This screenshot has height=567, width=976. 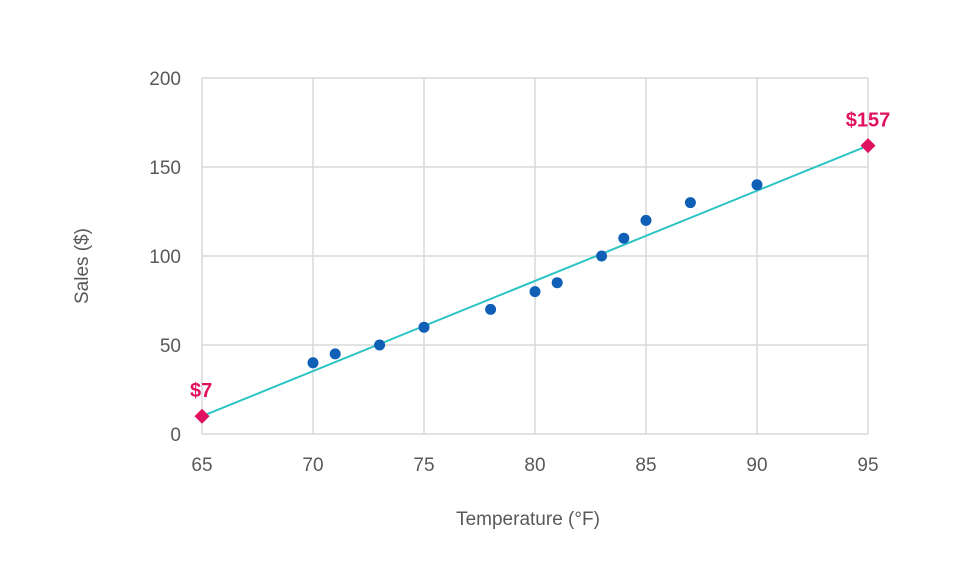 What do you see at coordinates (756, 465) in the screenshot?
I see `x-tick-label: 90` at bounding box center [756, 465].